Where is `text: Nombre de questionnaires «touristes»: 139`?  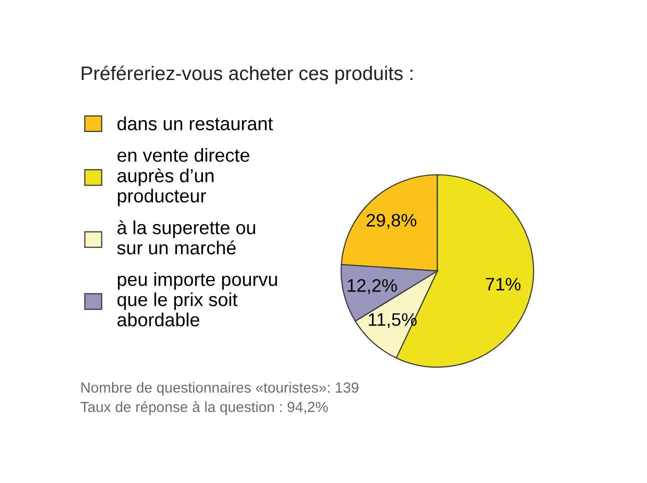
text: Nombre de questionnaires «touristes»: 139 is located at coordinates (219, 389).